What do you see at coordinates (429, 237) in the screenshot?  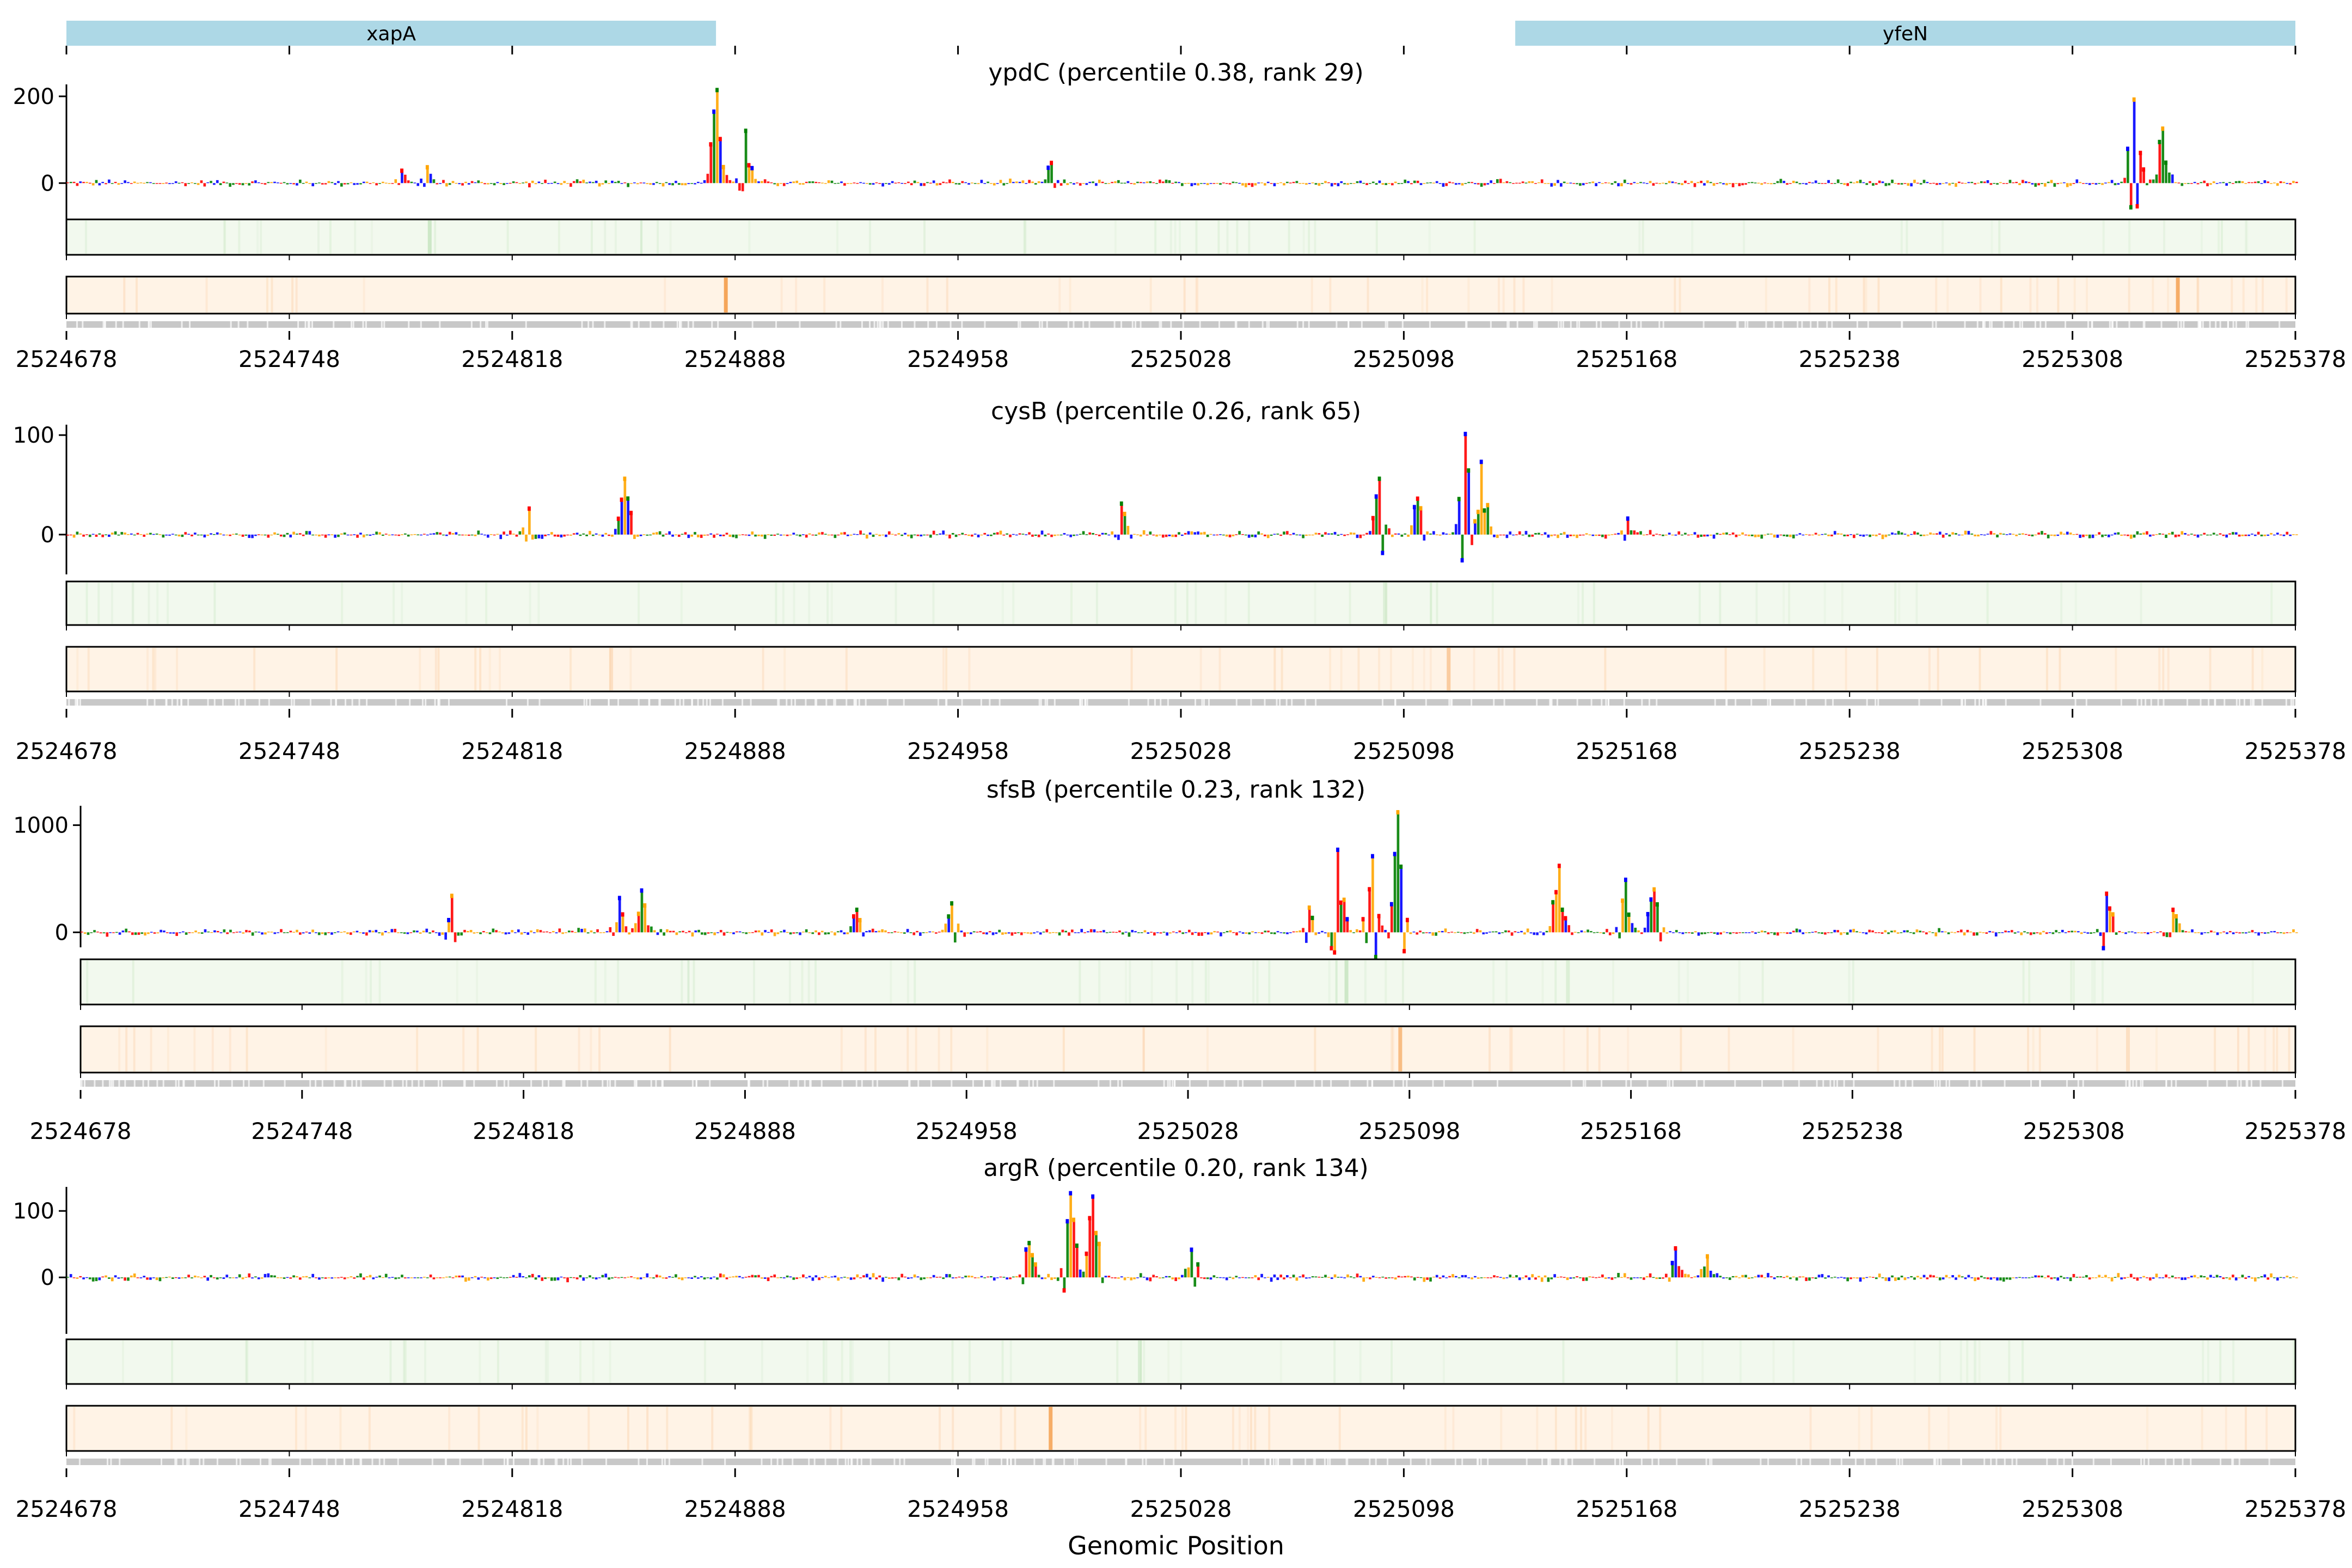 I see `track-1-mark` at bounding box center [429, 237].